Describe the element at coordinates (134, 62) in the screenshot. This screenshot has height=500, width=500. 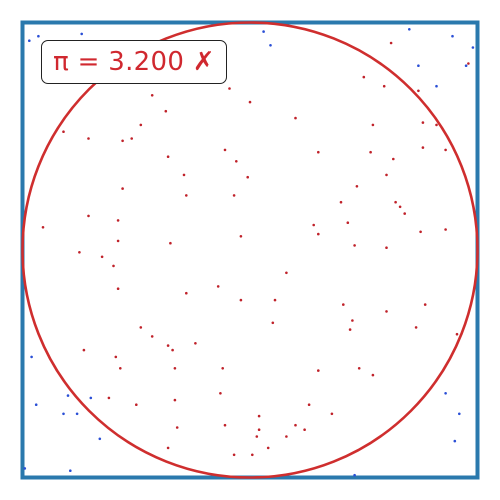
I see `pi-estimate-label: π = 3.200 ✗` at that location.